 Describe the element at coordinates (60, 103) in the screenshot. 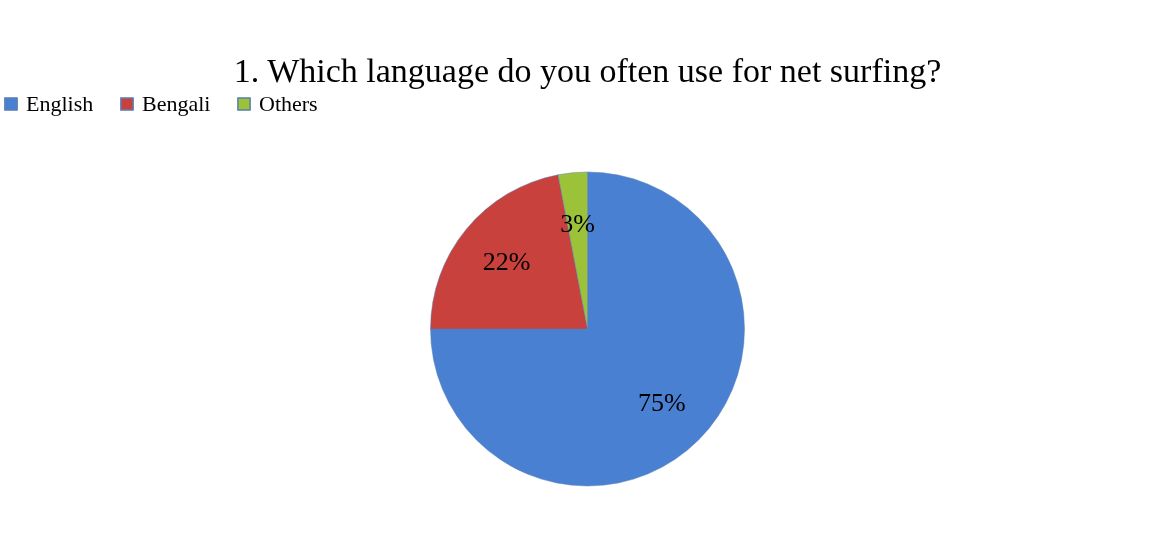

I see `legend-label: English` at that location.